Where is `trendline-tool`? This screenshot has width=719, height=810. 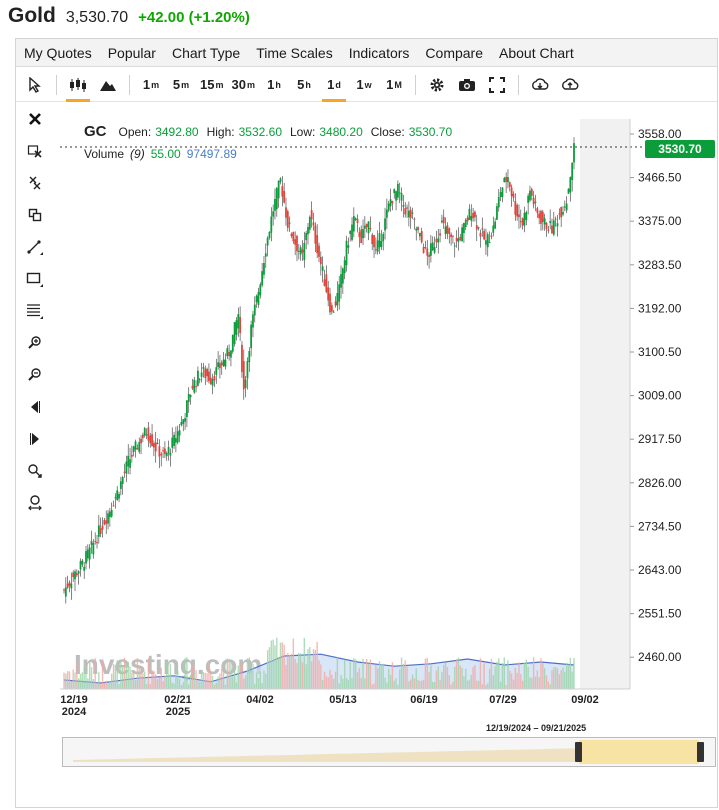
trendline-tool is located at coordinates (35, 247).